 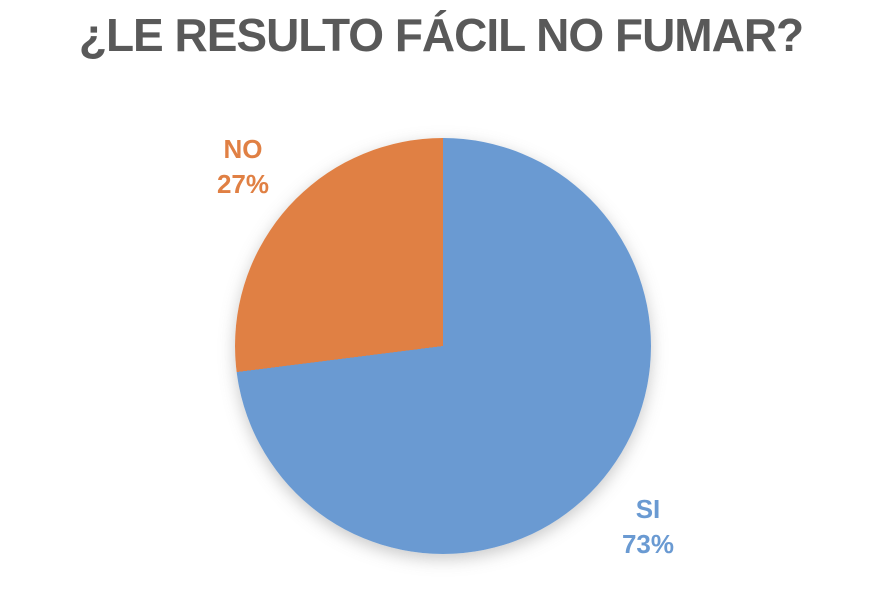 I want to click on slice-label-no-name: NO, so click(x=243, y=149).